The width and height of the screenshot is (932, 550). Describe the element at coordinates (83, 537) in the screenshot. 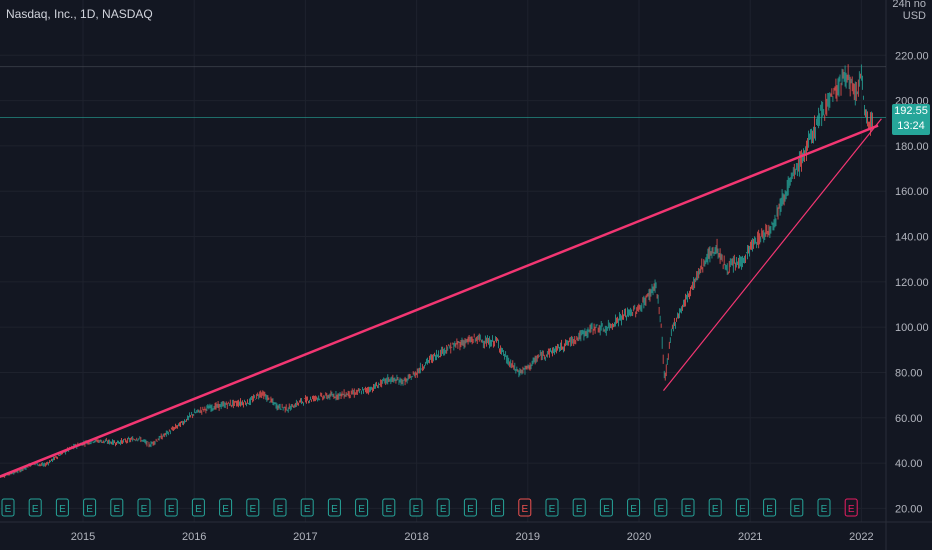

I see `x-tick-label: 2015` at that location.